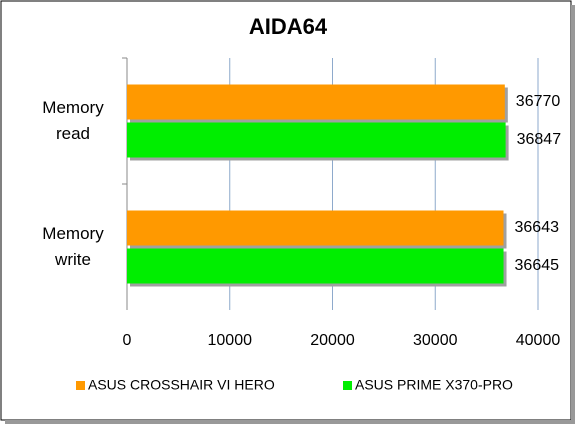 This screenshot has width=576, height=425. Describe the element at coordinates (181, 385) in the screenshot. I see `legend-label: ASUS CROSSHAIR VI HERO` at that location.